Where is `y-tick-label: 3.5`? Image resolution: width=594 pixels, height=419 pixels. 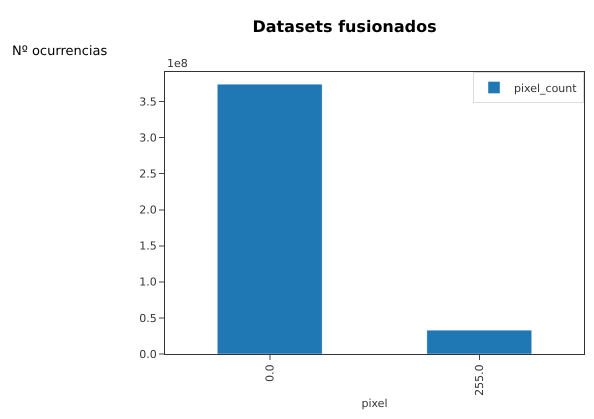 y-tick-label: 3.5 is located at coordinates (148, 101).